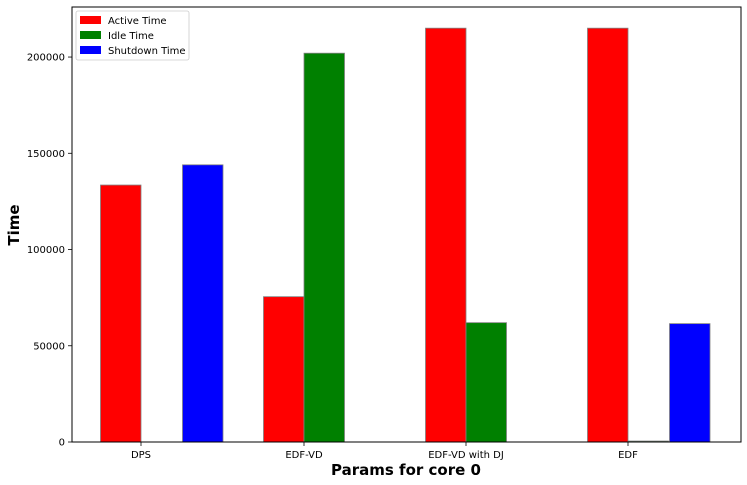  Describe the element at coordinates (147, 51) in the screenshot. I see `legend-label-shutdown-time: Shutdown Time` at that location.